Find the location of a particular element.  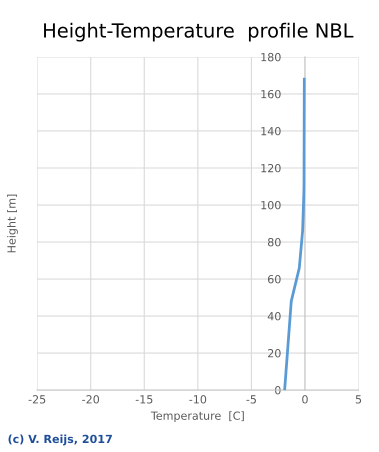

text: (c) V. Reijs, 2017 is located at coordinates (60, 440).